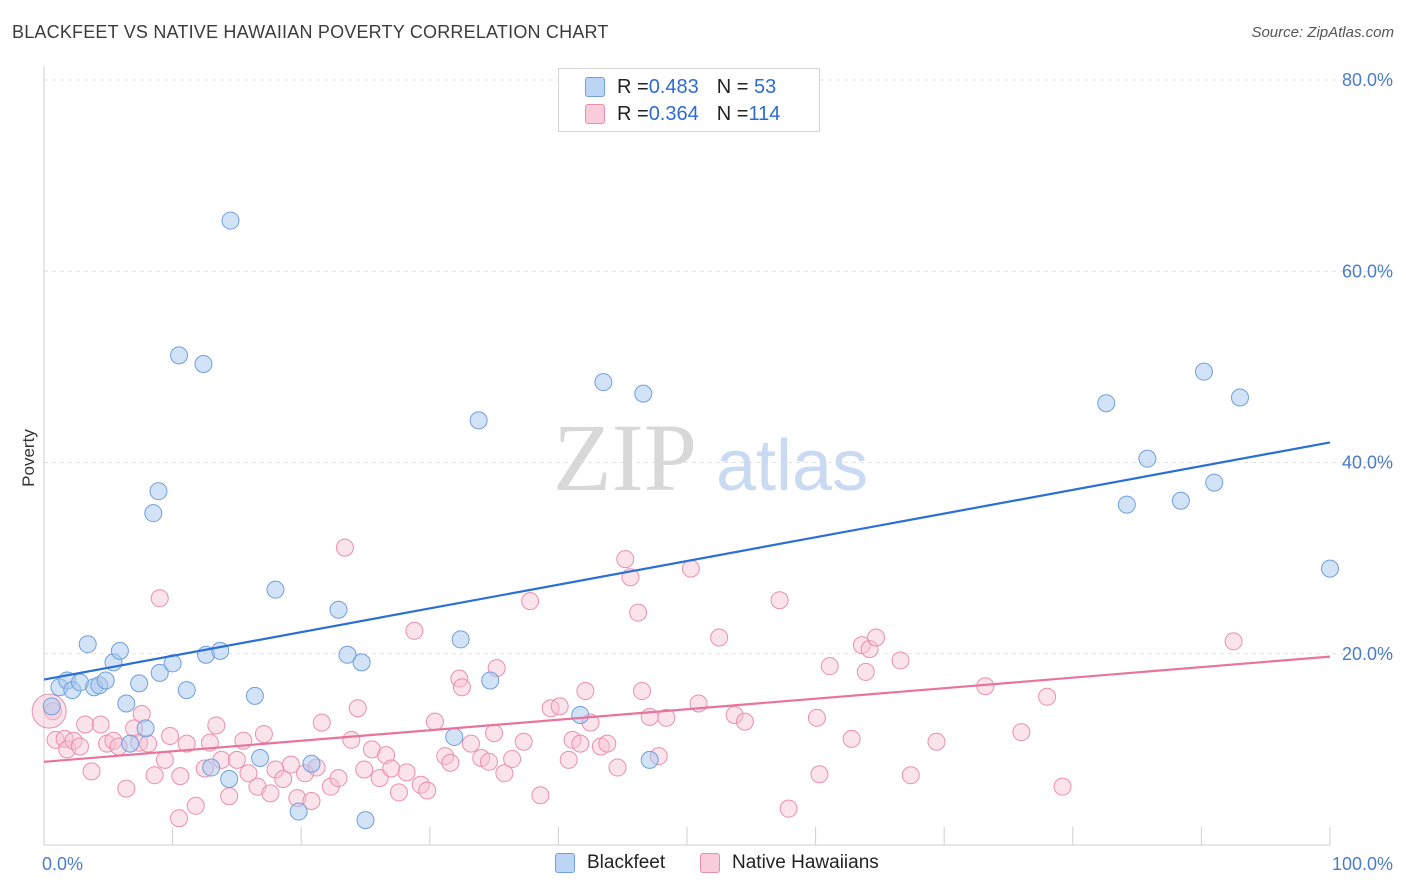  I want to click on bottom-legend-hawaiians: Native Hawaiians, so click(789, 863).